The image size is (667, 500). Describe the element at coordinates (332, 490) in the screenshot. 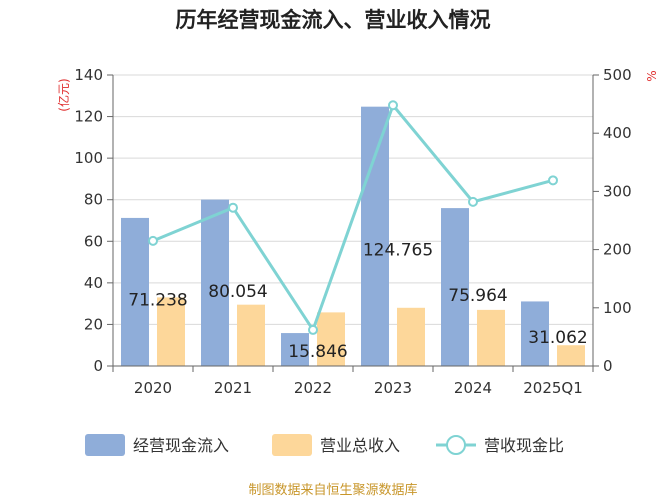

I see `source-note: 制图数据来自恒生聚源数据库` at that location.